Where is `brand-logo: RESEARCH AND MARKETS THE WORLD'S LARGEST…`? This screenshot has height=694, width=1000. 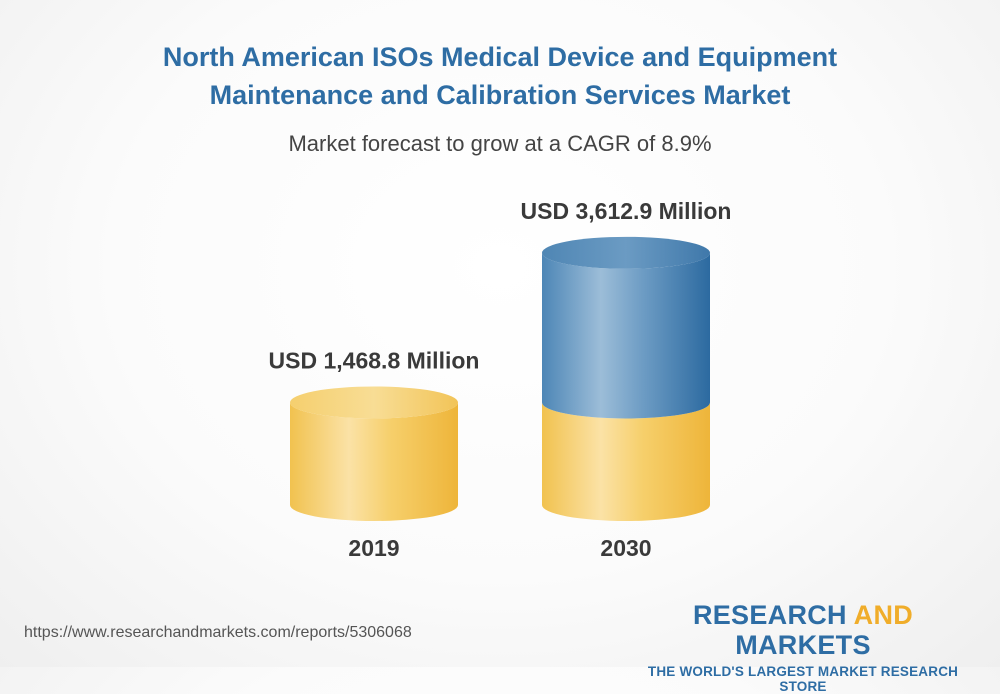
brand-logo: RESEARCH AND MARKETS THE WORLD'S LARGEST… is located at coordinates (803, 647).